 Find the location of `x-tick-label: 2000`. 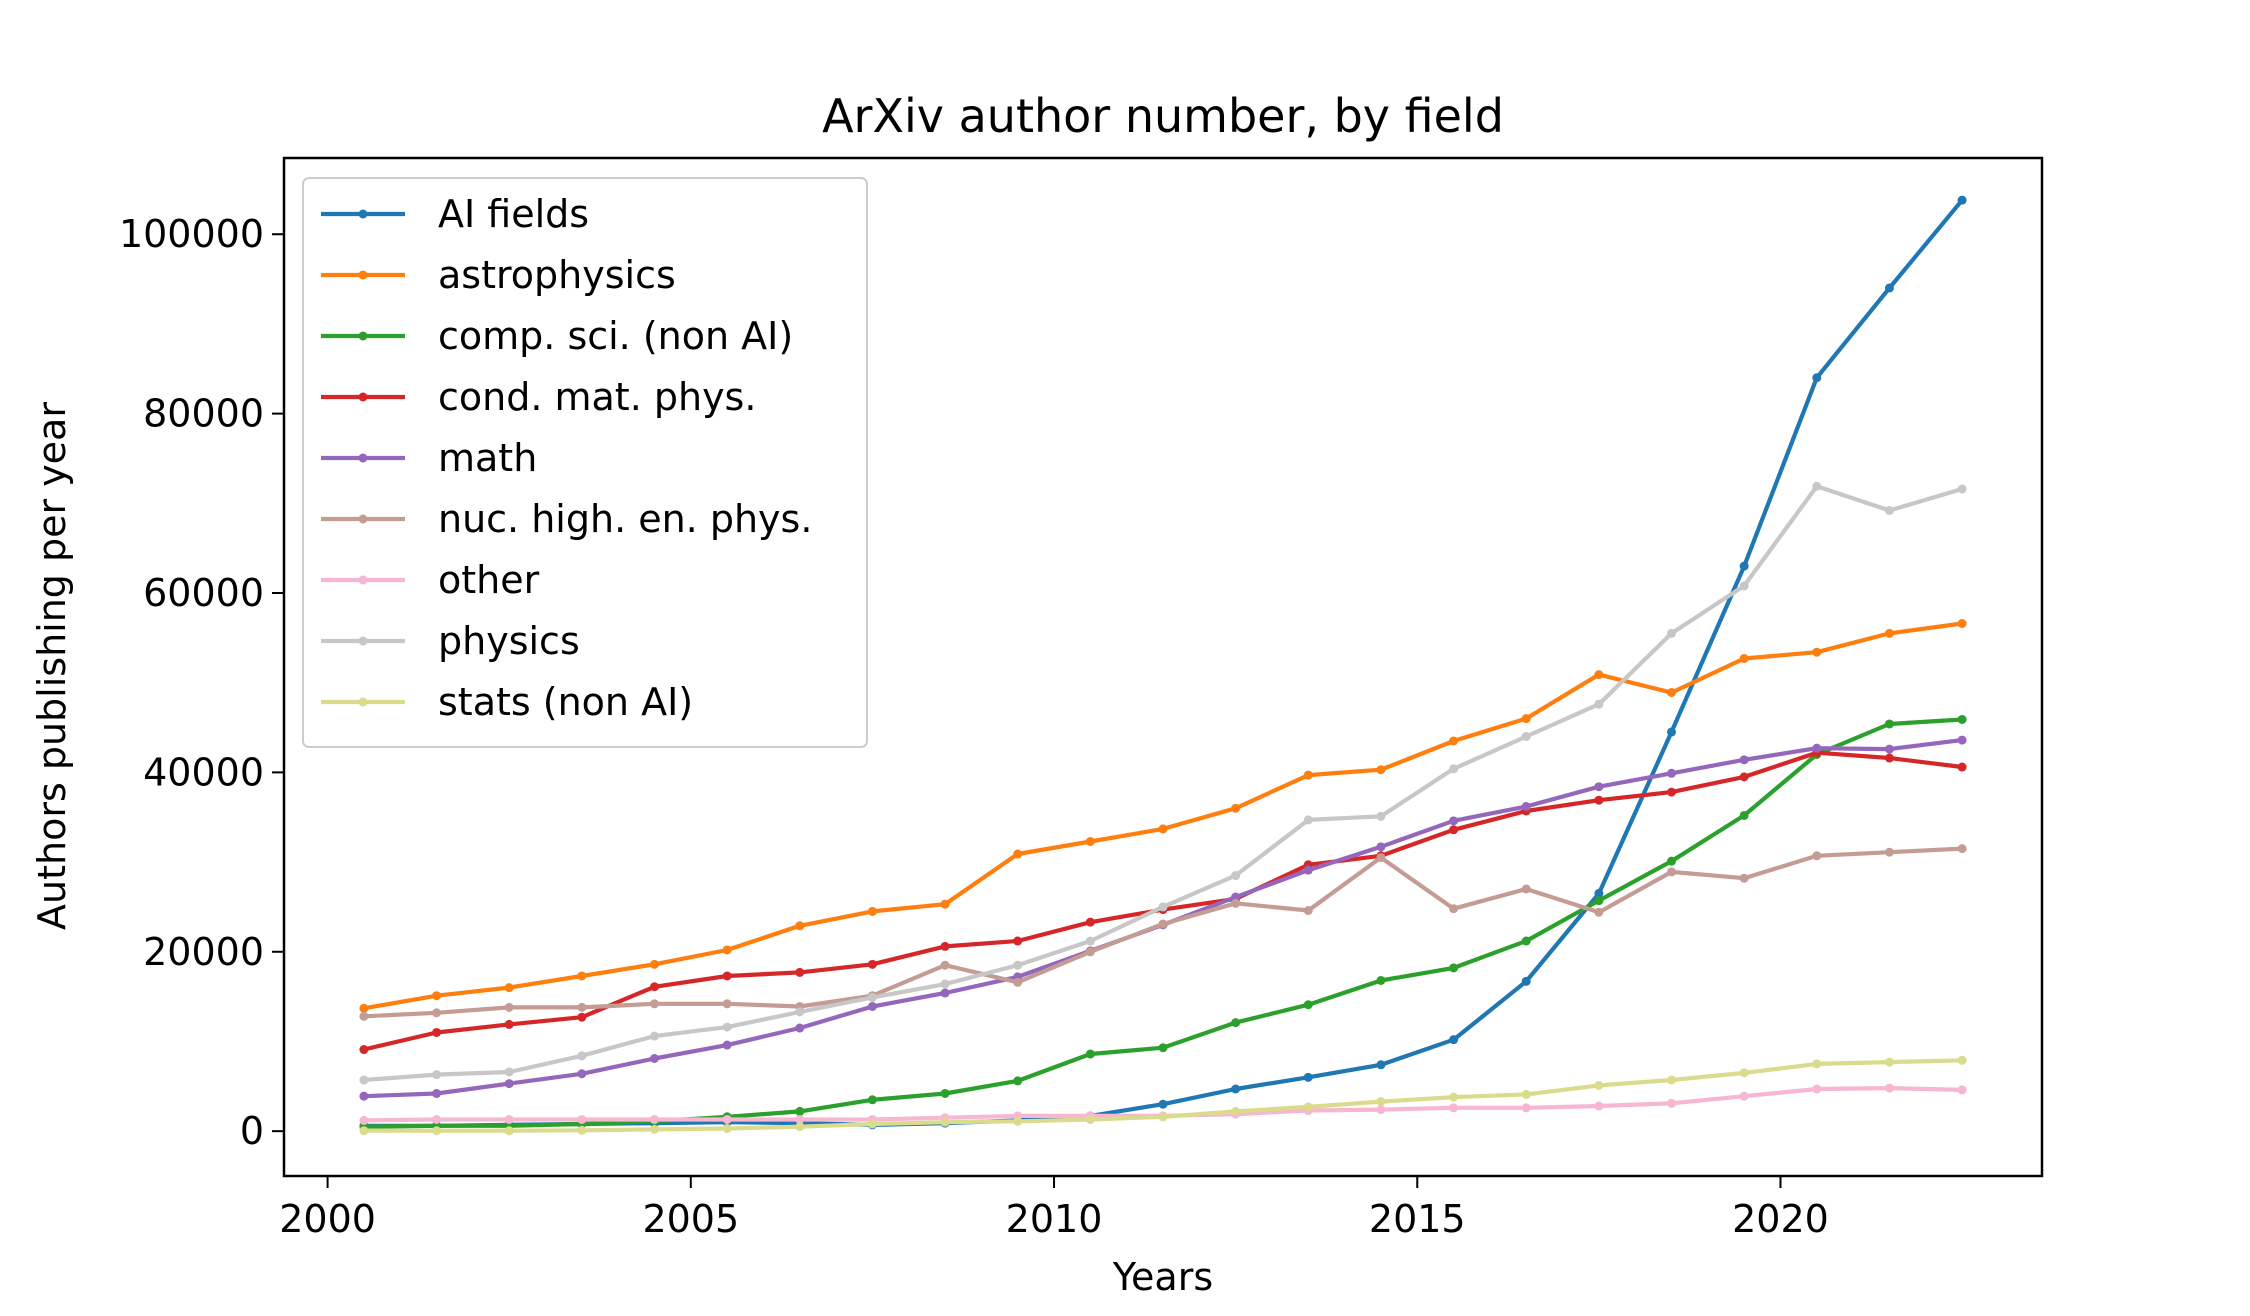

x-tick-label: 2000 is located at coordinates (327, 1219).